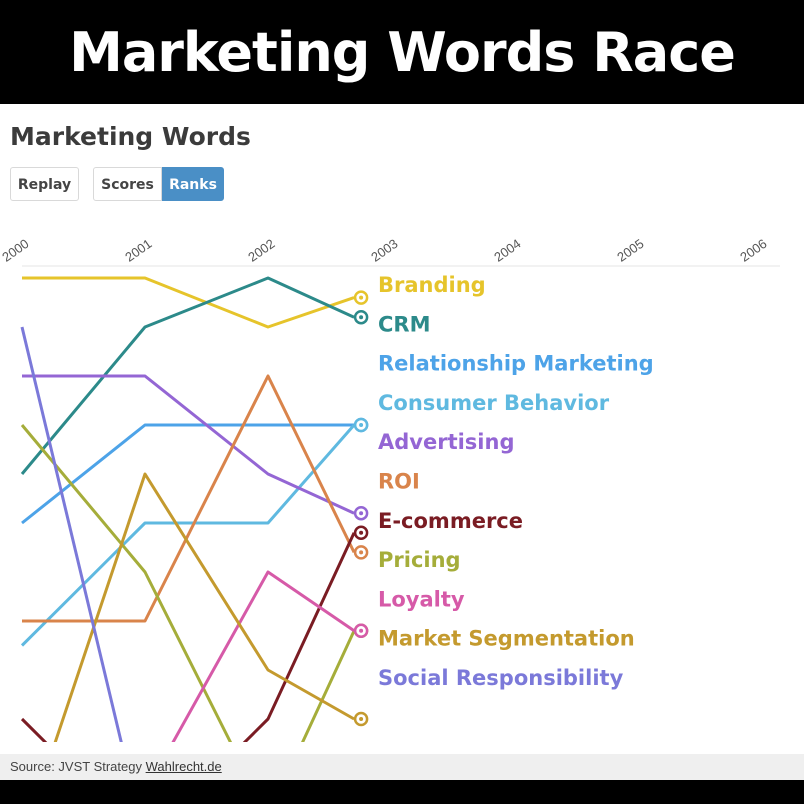 This screenshot has height=804, width=804. Describe the element at coordinates (44, 184) in the screenshot. I see `replay-button: Replay` at that location.